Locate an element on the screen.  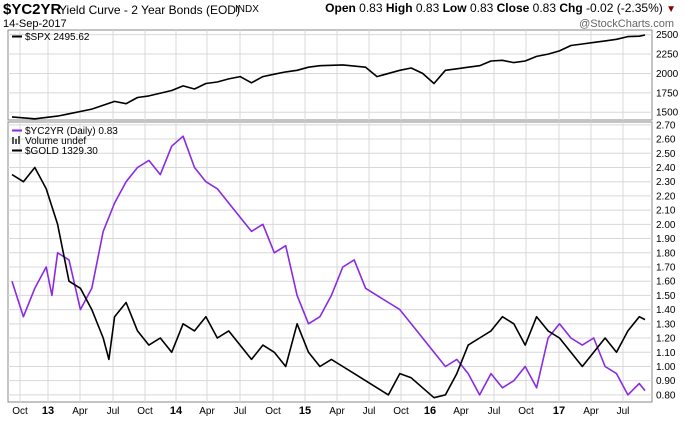
down-arrow-icon: ▼ is located at coordinates (671, 9).